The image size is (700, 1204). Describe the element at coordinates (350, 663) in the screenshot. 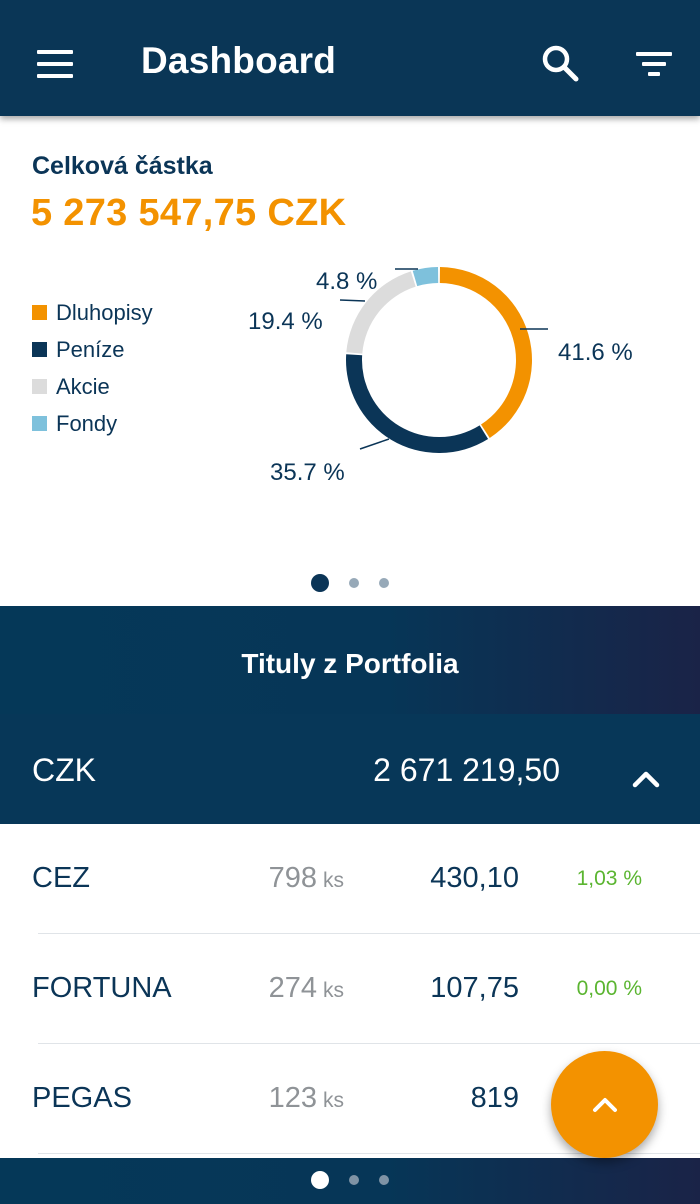

I see `portfolio-title: Tituly z Portfolia` at that location.